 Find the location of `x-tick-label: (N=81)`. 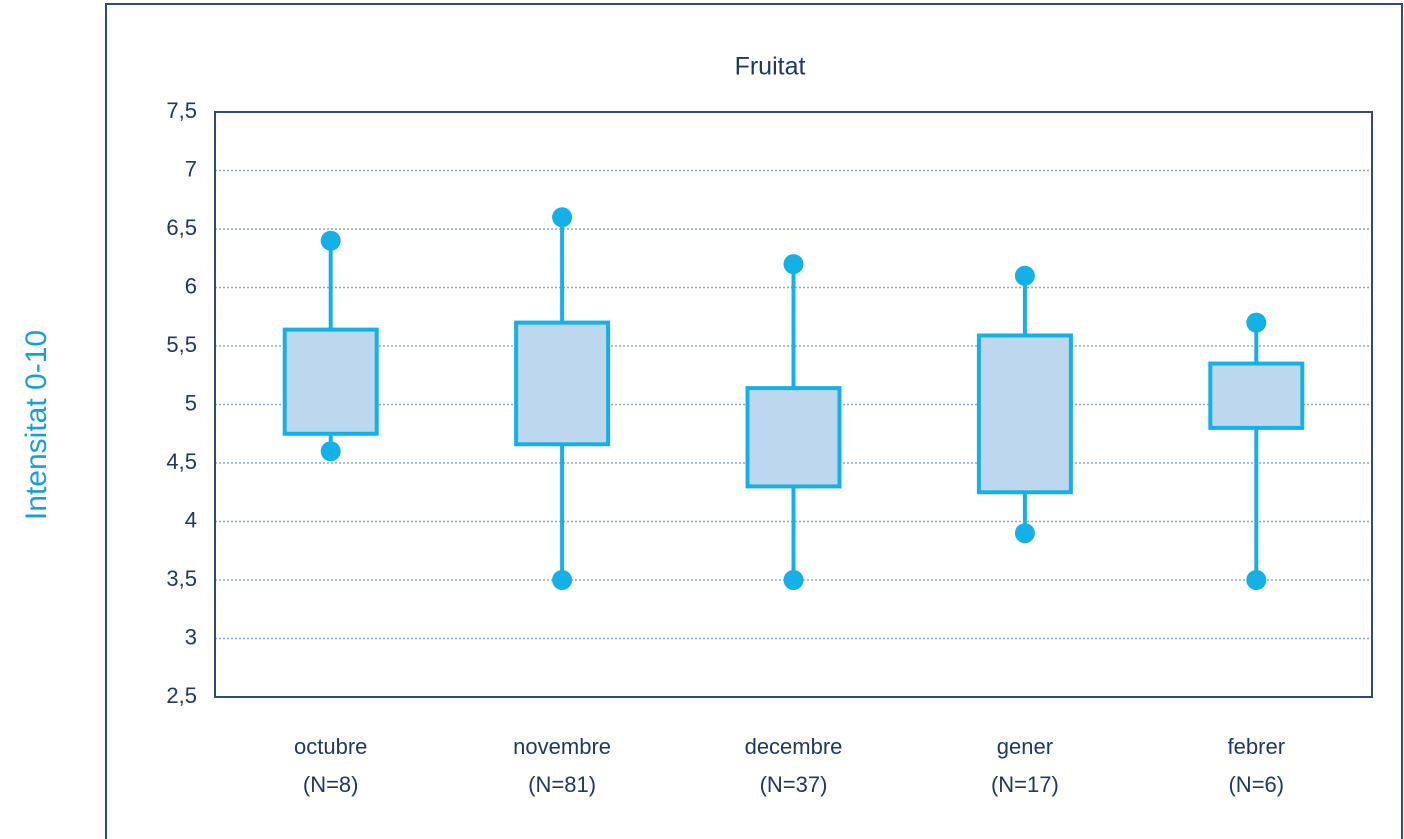

x-tick-label: (N=81) is located at coordinates (562, 784).